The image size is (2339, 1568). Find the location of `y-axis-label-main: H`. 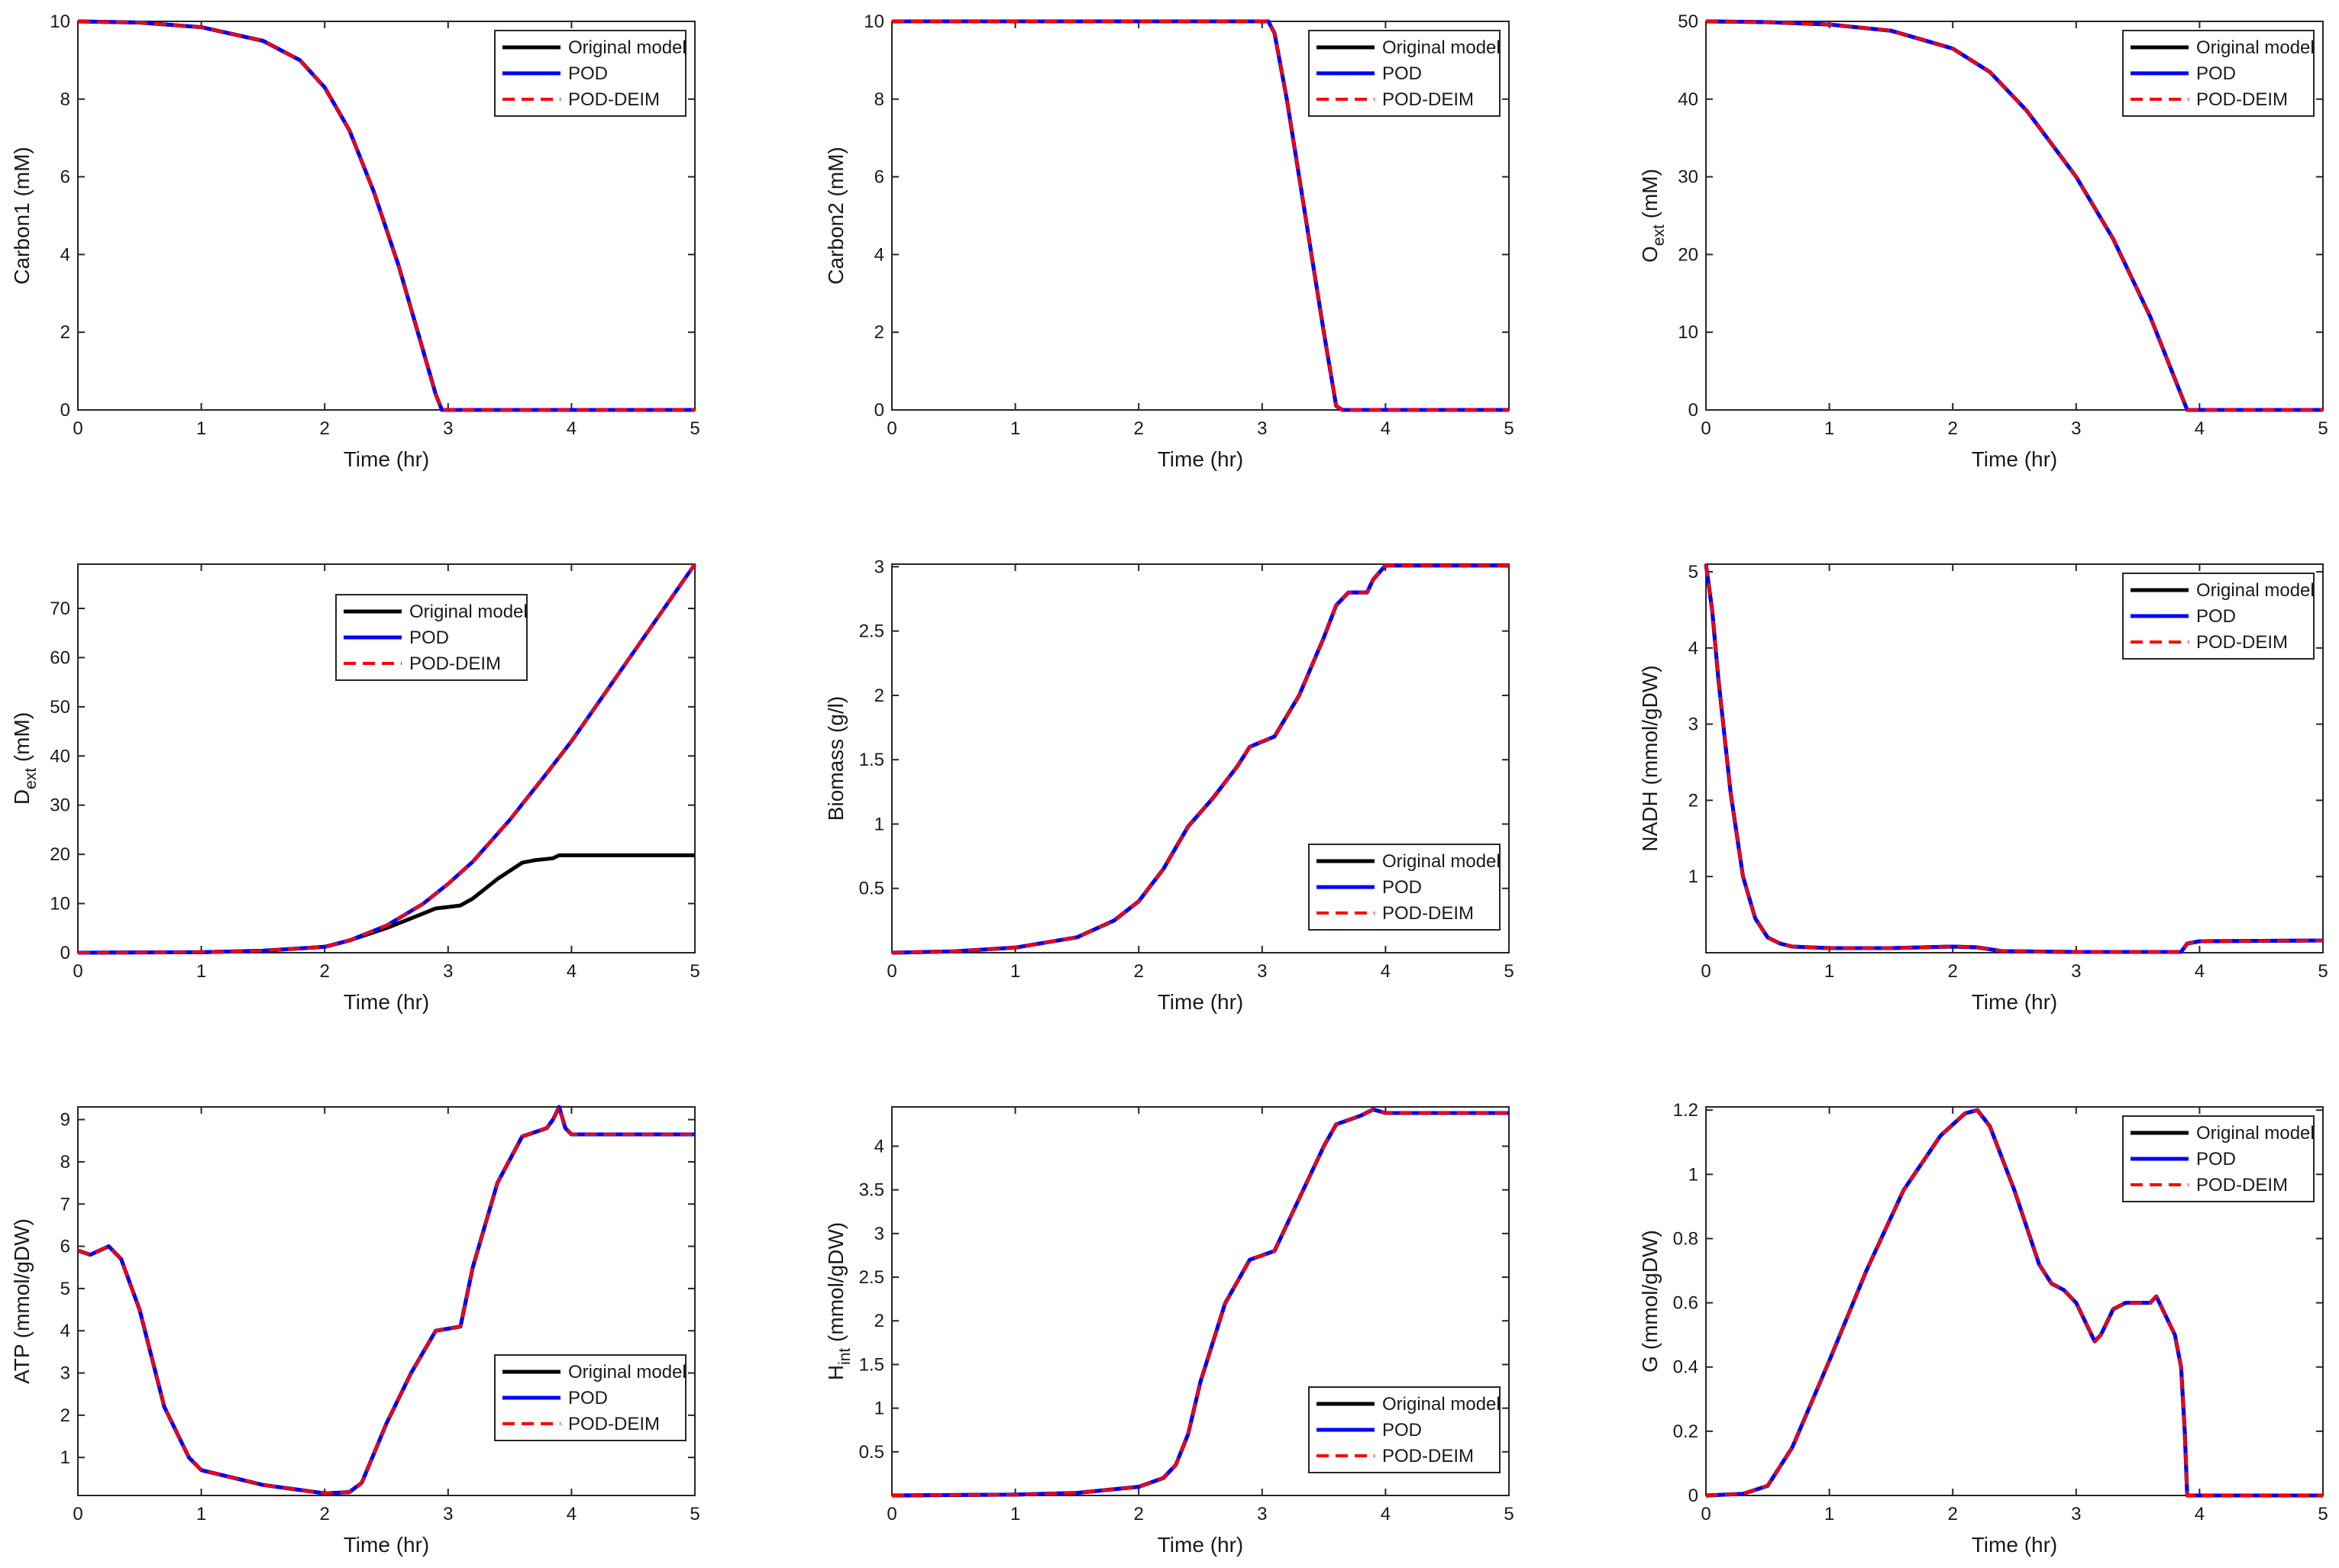

y-axis-label-main: H is located at coordinates (836, 1372).